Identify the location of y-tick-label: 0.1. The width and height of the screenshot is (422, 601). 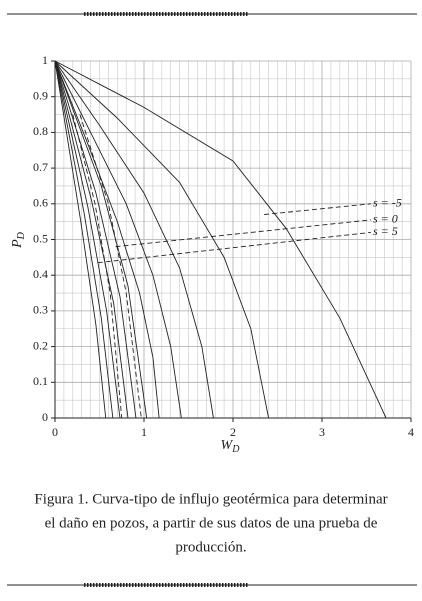
(40, 381).